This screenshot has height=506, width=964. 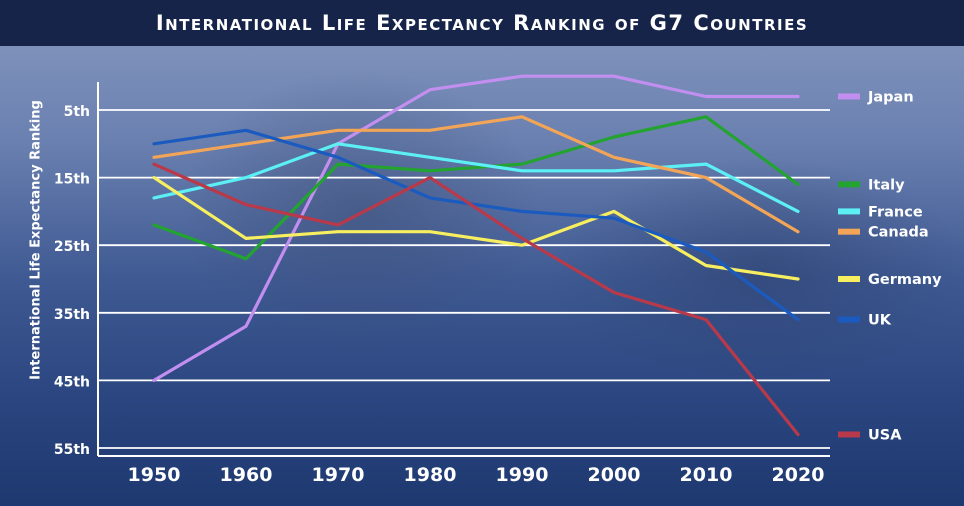 I want to click on x-tick-1980: 1980, so click(x=430, y=475).